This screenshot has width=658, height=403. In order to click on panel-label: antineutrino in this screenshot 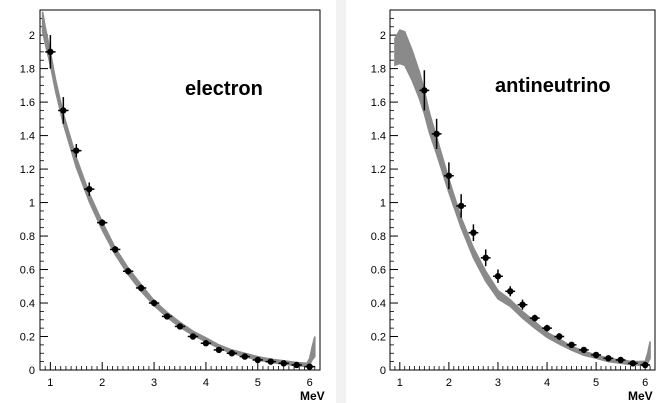, I will do `click(553, 86)`.